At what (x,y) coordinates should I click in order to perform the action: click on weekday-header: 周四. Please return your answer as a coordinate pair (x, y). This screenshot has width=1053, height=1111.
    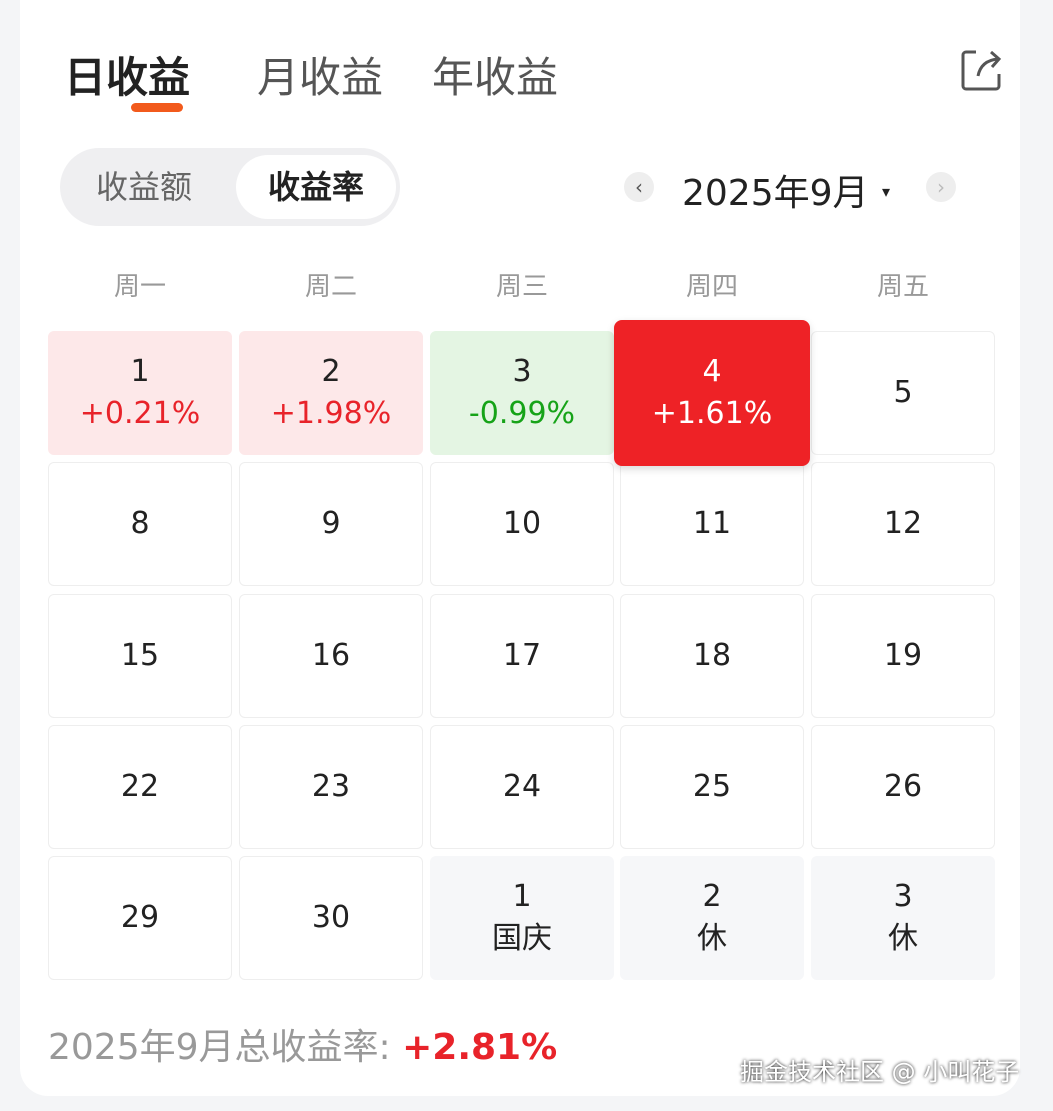
    Looking at the image, I should click on (711, 287).